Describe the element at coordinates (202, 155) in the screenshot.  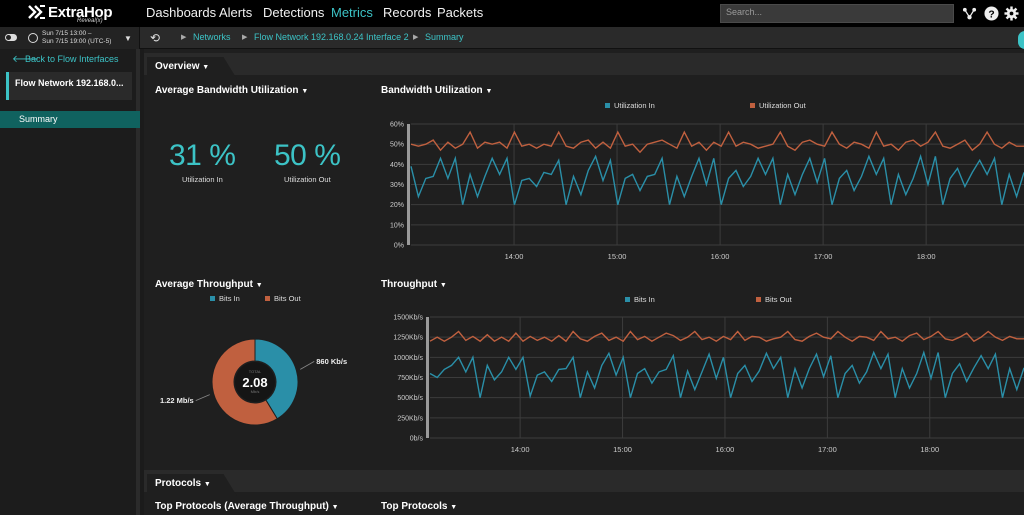
I see `utilization-in-value: 31 %` at that location.